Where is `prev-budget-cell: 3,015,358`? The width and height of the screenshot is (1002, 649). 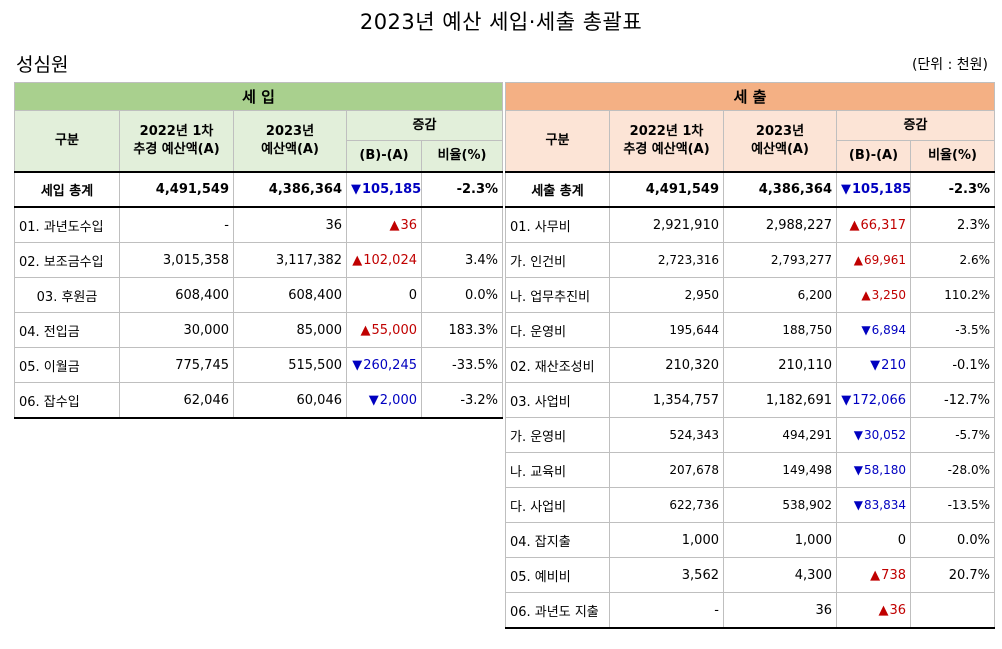 prev-budget-cell: 3,015,358 is located at coordinates (176, 260).